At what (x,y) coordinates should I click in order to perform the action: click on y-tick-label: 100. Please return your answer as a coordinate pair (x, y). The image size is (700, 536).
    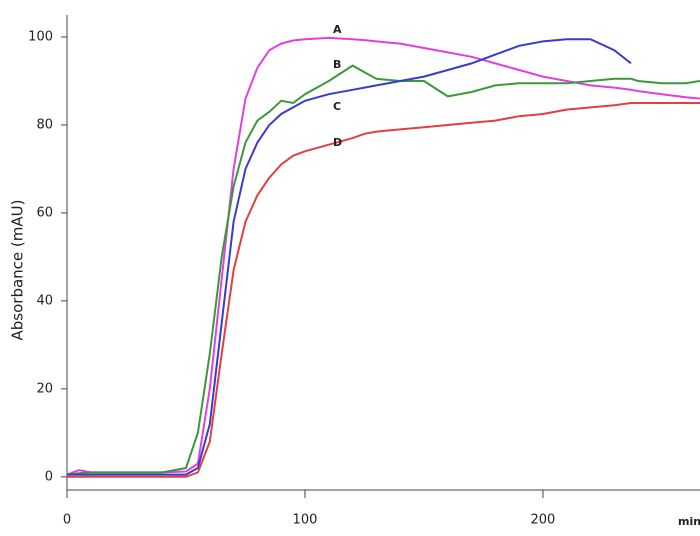
    Looking at the image, I should click on (40, 36).